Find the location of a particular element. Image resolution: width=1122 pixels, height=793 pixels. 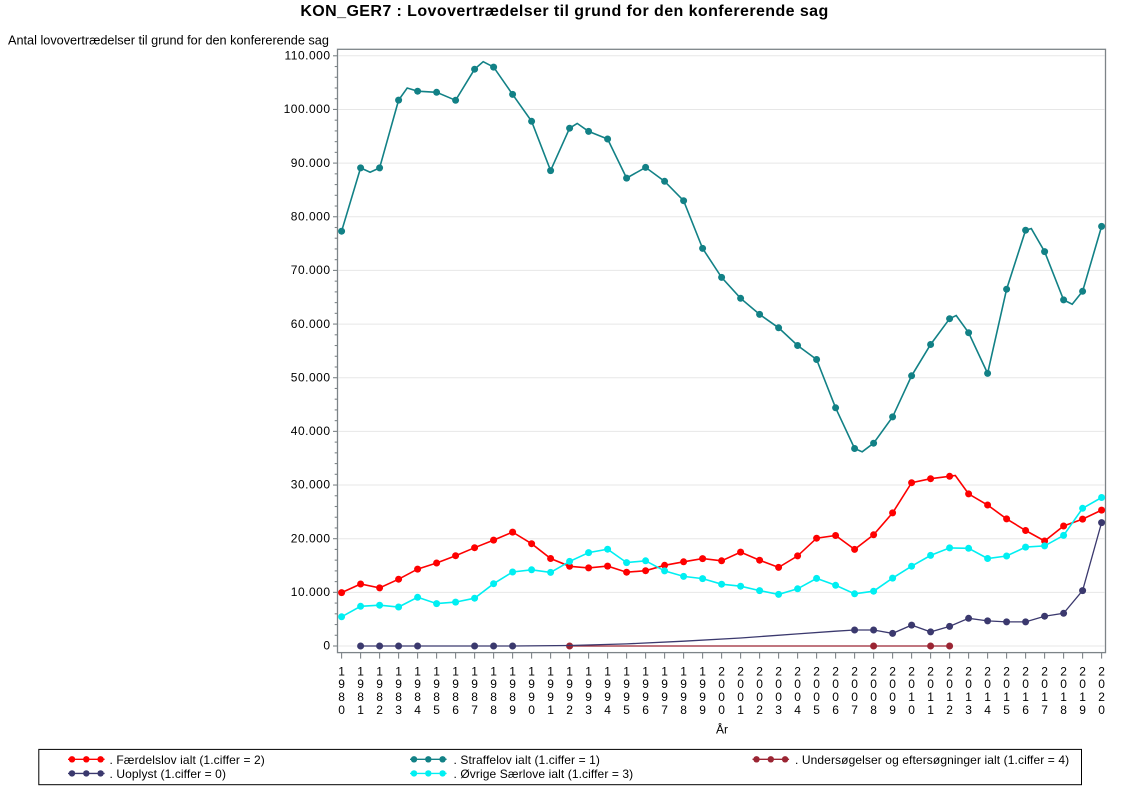

svg-text: 6 is located at coordinates (645, 710).